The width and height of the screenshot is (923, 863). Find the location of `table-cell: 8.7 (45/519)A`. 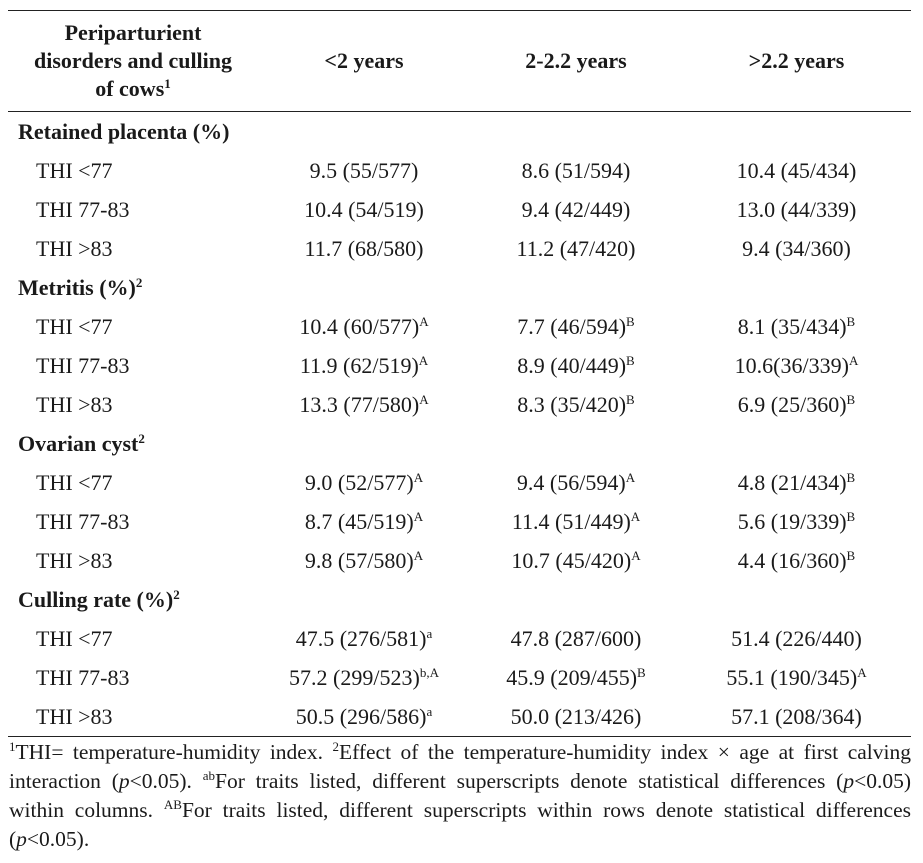

table-cell: 8.7 (45/519)A is located at coordinates (364, 521).